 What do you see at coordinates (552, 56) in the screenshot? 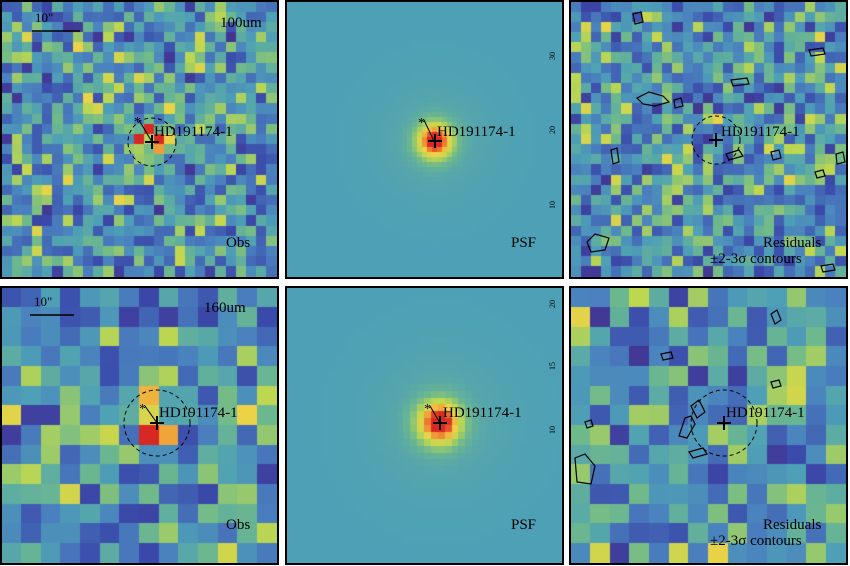
I see `tick-label: 30` at bounding box center [552, 56].